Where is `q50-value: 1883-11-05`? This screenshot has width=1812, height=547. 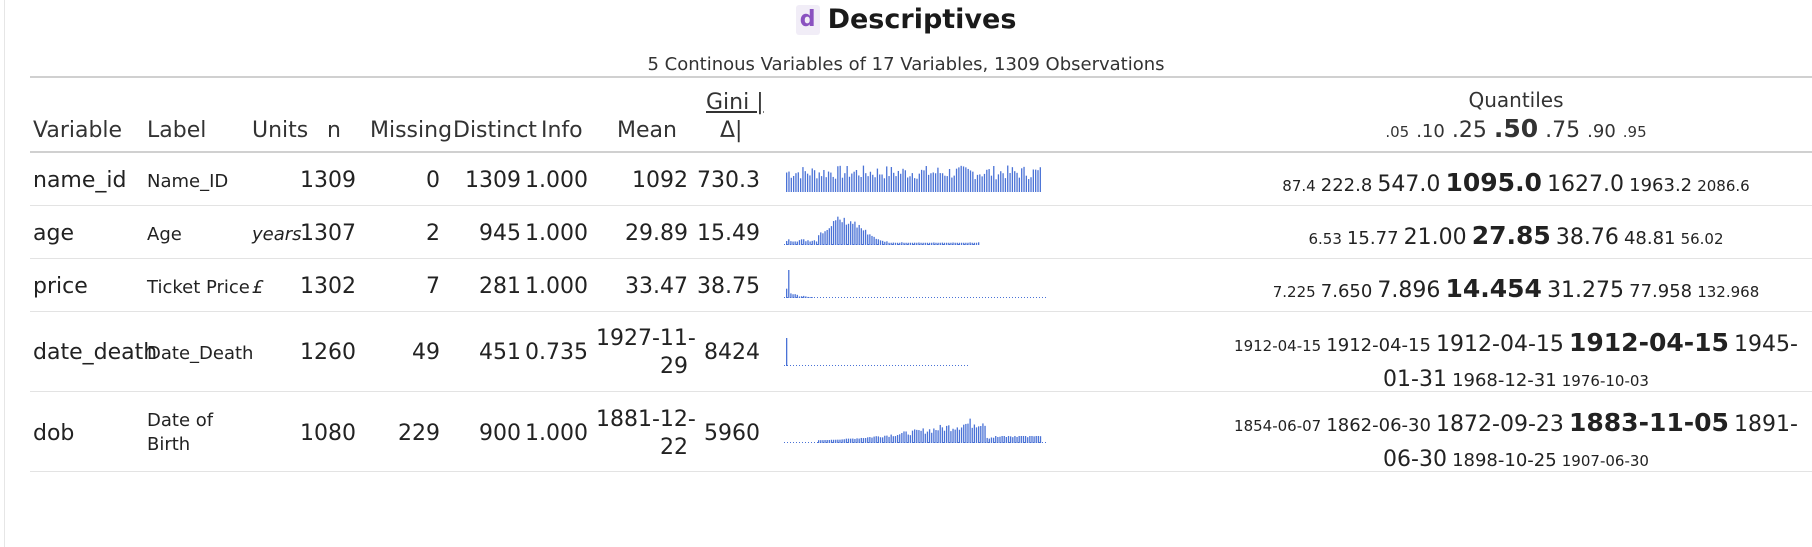 q50-value: 1883-11-05 is located at coordinates (1648, 422).